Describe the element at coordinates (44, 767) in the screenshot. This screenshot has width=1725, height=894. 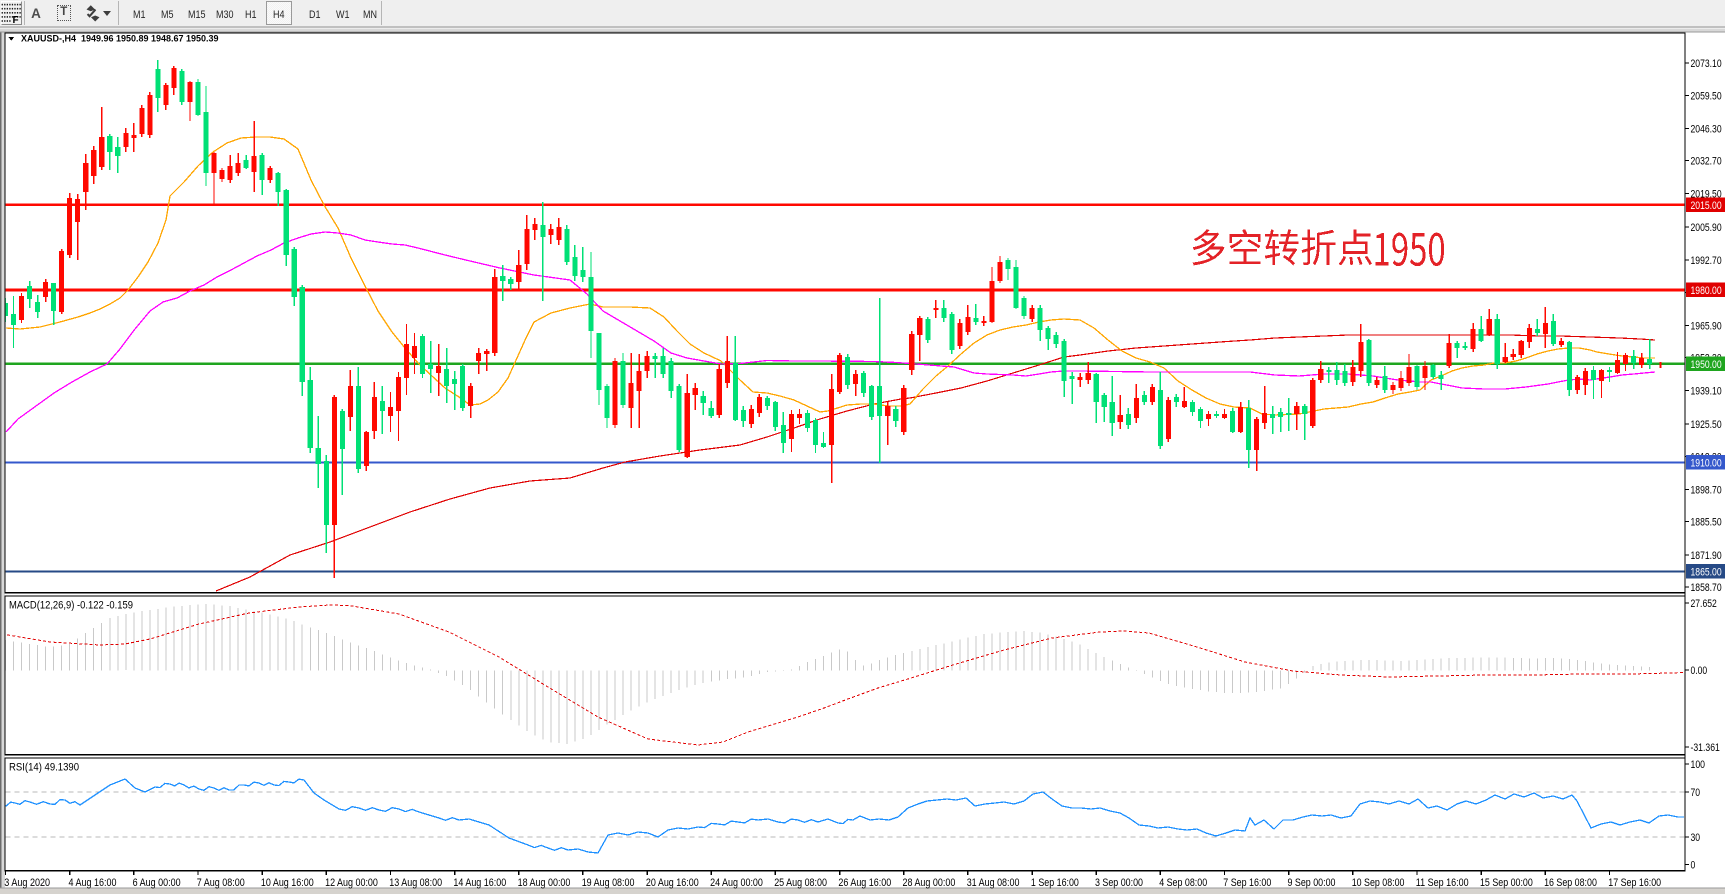
I see `svg-text: RSI(14) 49.1390` at that location.